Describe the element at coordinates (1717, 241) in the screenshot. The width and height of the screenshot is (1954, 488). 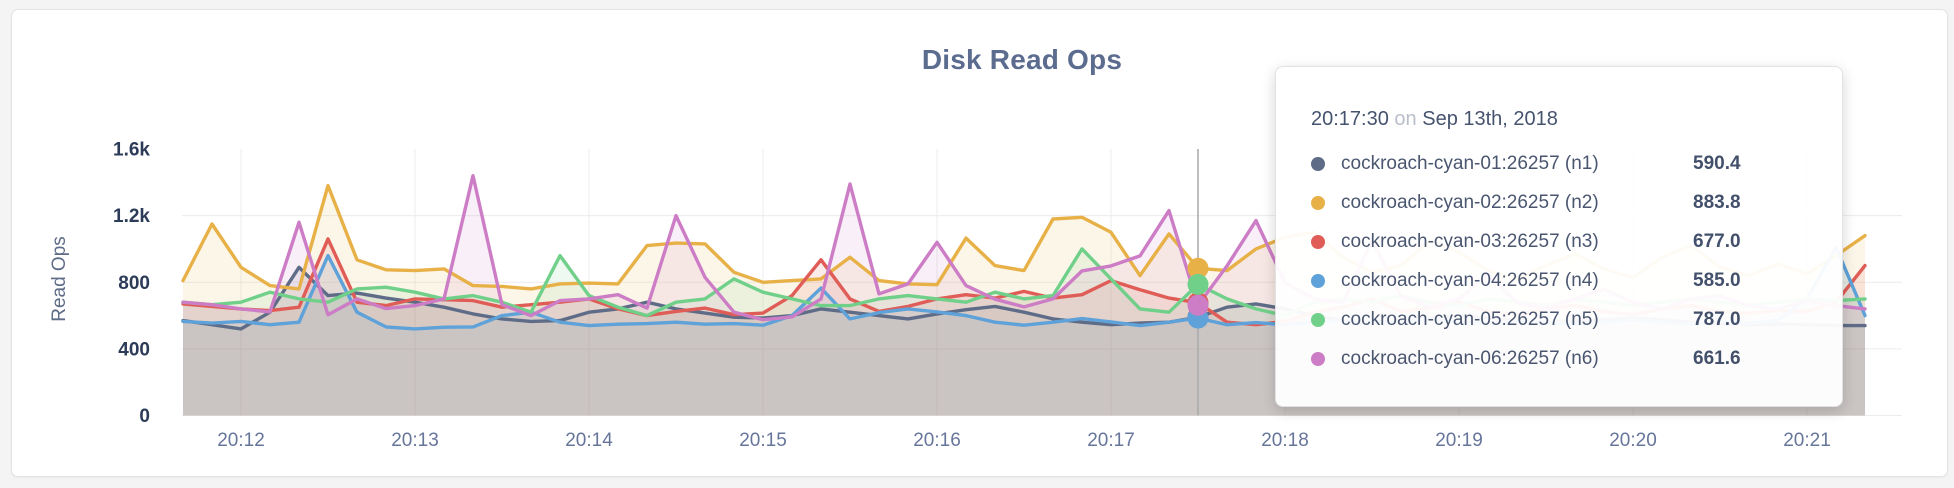
I see `series-value: 677.0` at that location.